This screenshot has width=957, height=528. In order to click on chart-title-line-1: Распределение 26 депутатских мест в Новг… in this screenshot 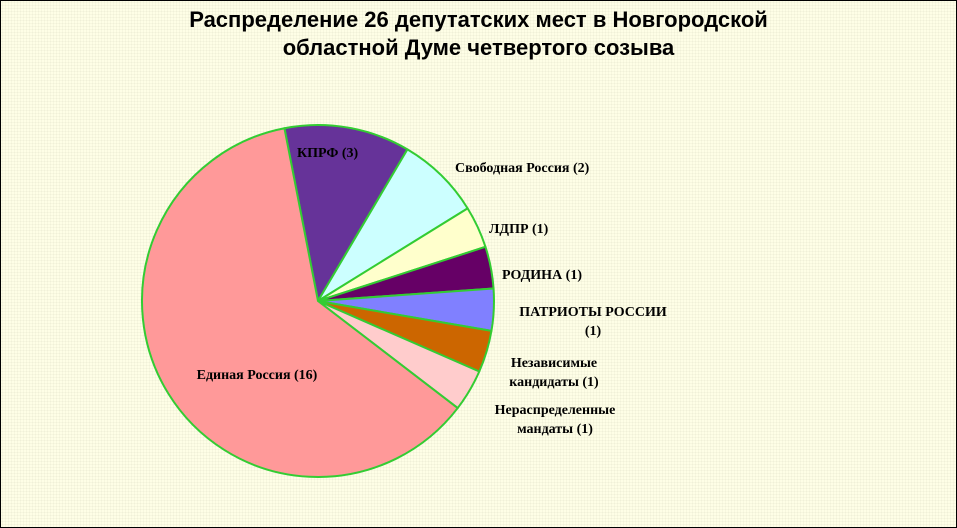, I will do `click(478, 19)`.